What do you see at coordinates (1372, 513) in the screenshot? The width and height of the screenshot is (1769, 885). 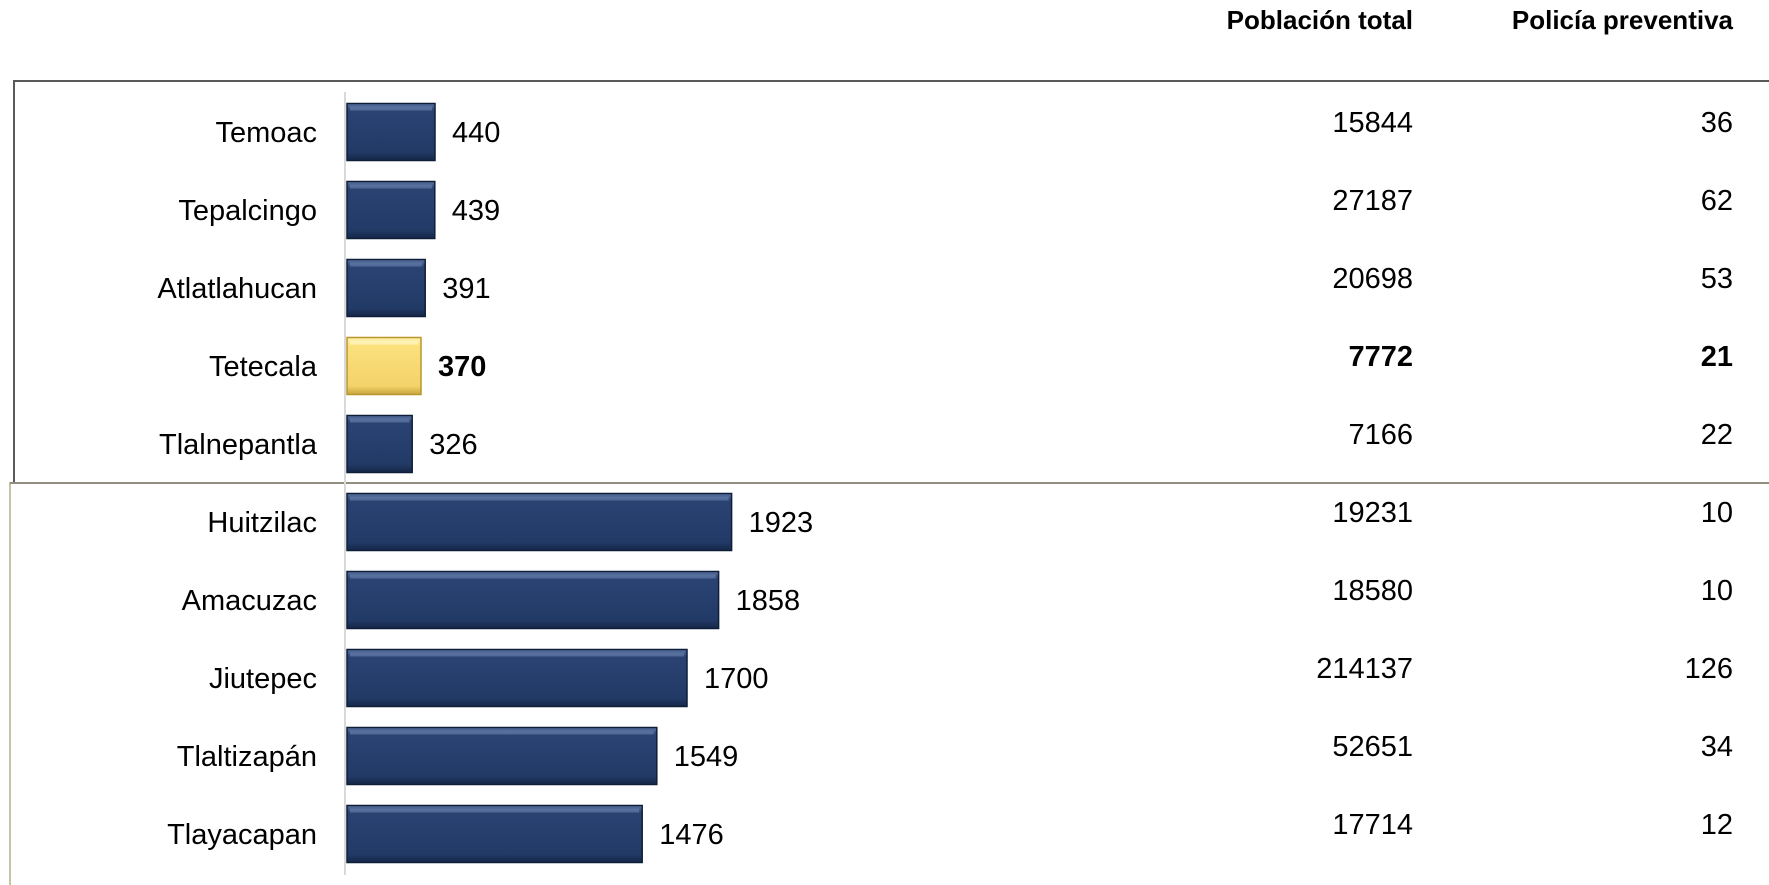 I see `population-value: 19231` at bounding box center [1372, 513].